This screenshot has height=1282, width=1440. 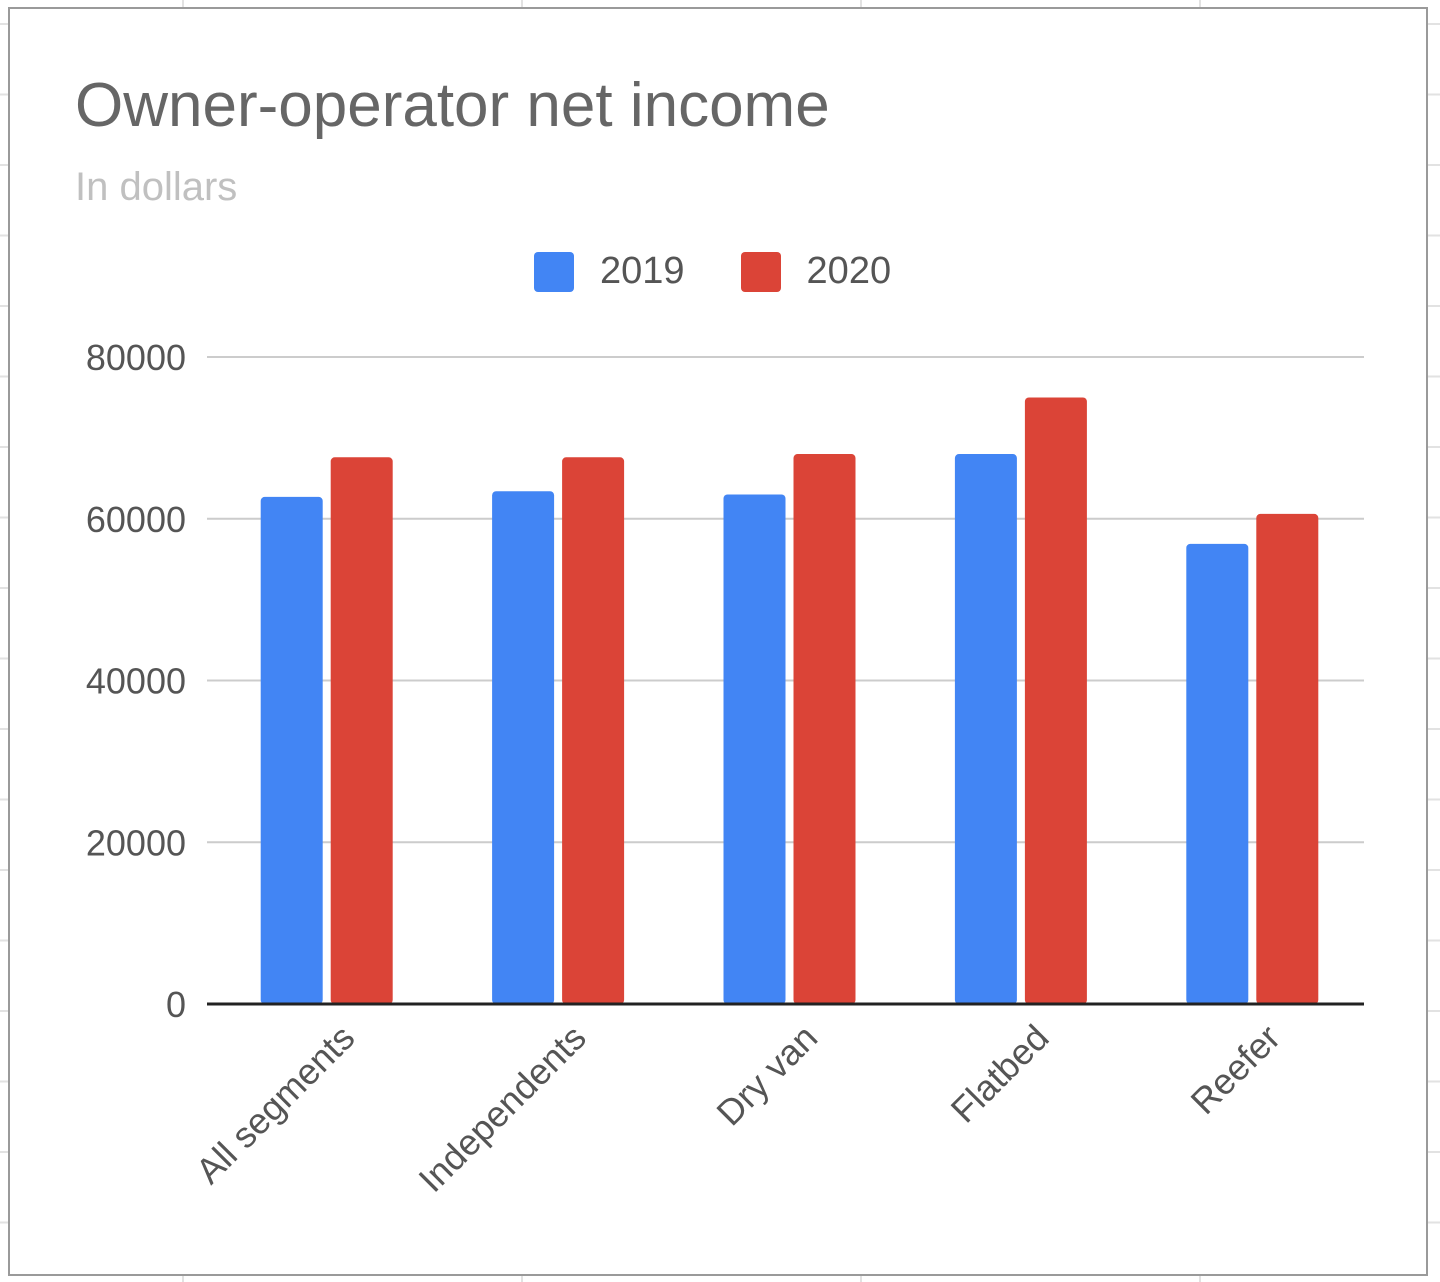 What do you see at coordinates (136, 681) in the screenshot?
I see `y-tick-label: 40000` at bounding box center [136, 681].